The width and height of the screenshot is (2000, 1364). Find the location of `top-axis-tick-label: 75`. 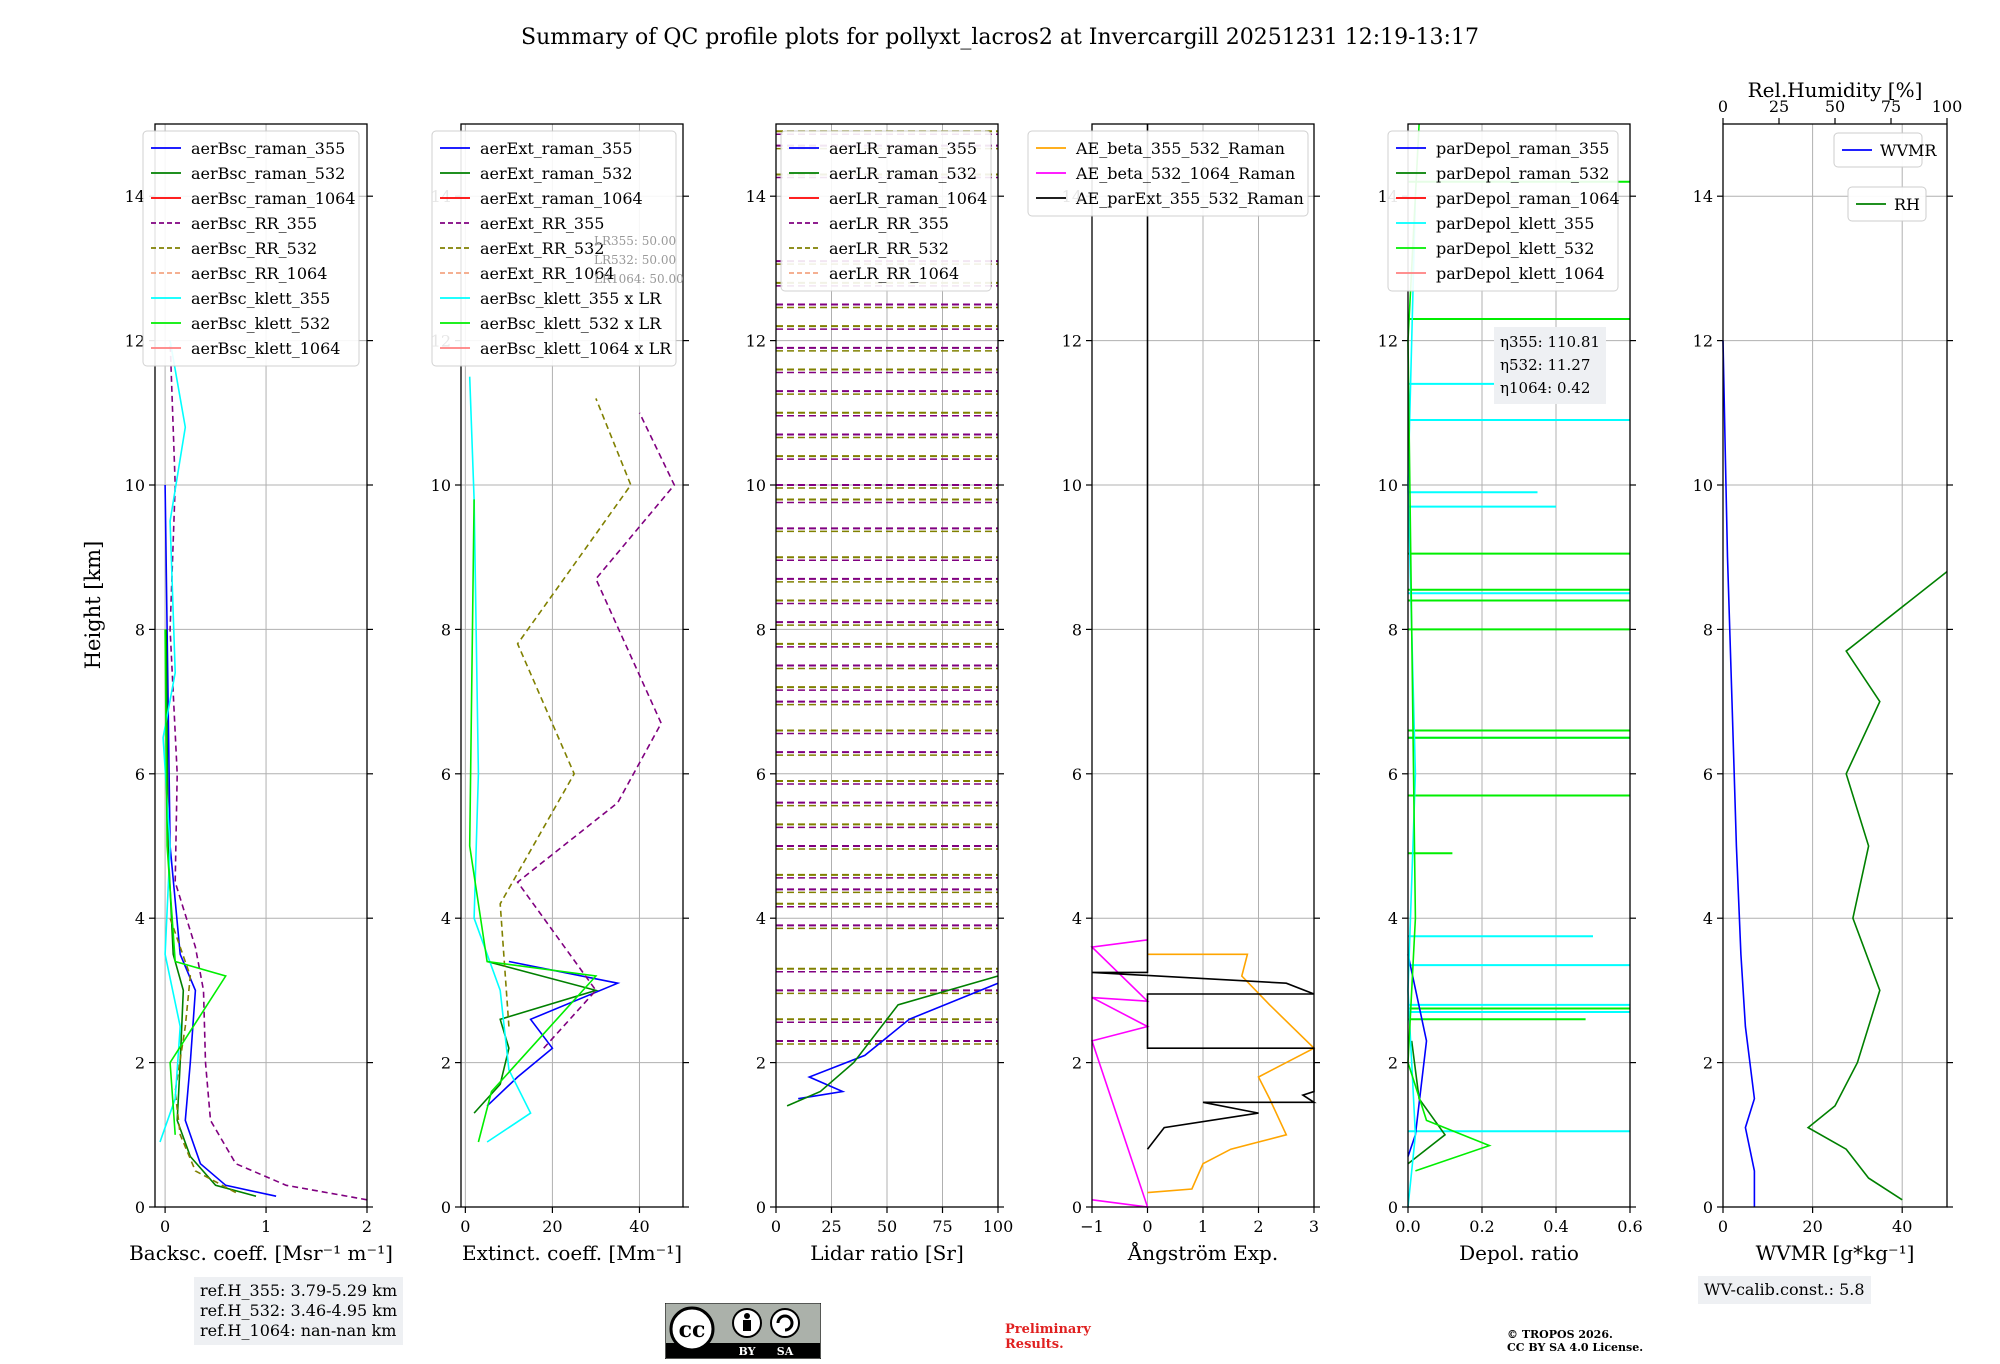

top-axis-tick-label: 75 is located at coordinates (1891, 106).